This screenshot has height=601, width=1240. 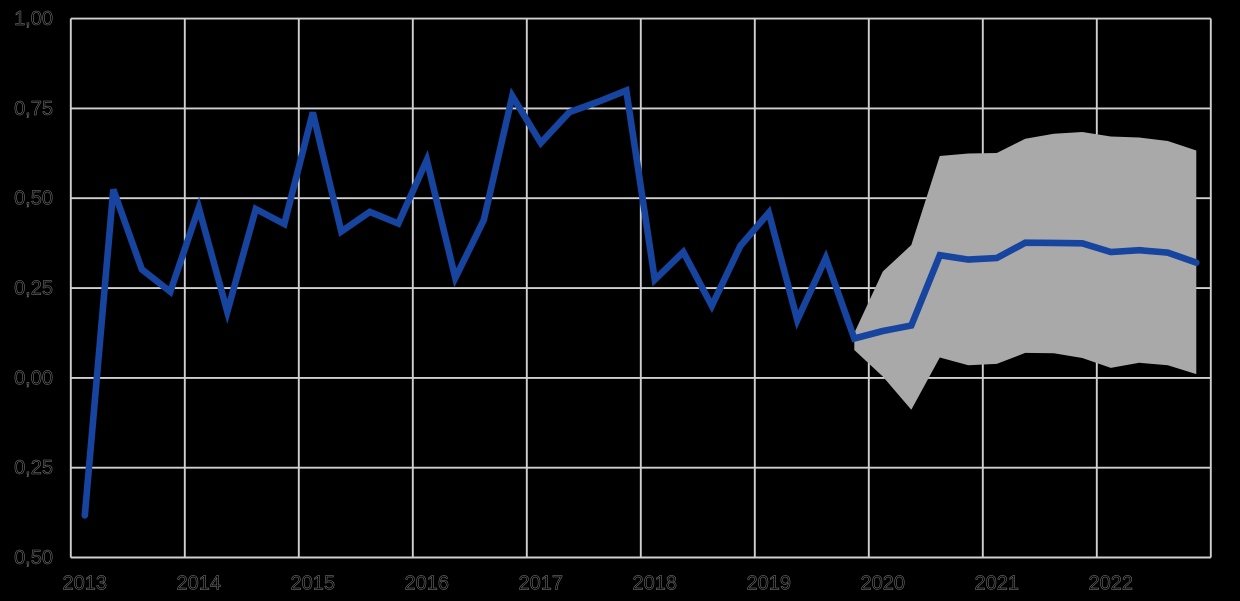 I want to click on svg-text: 2013, so click(x=85, y=583).